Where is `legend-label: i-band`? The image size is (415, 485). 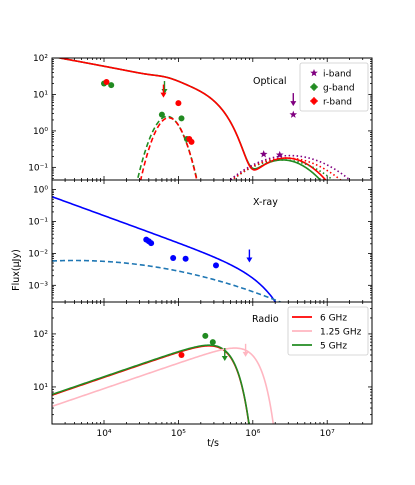 legend-label: i-band is located at coordinates (337, 75).